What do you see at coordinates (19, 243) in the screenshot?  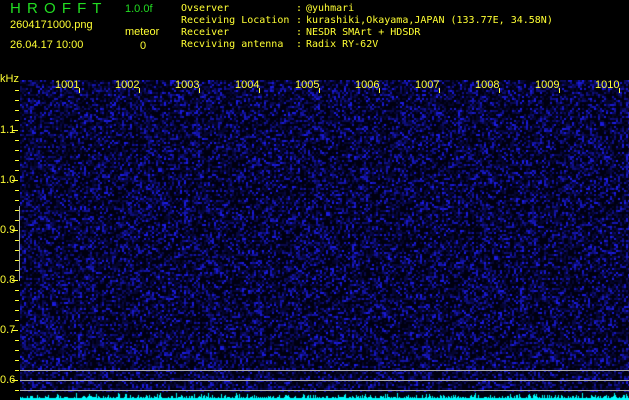 I see `marker-line` at bounding box center [19, 243].